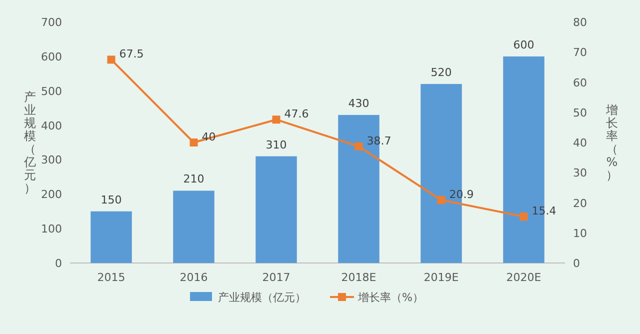 The width and height of the screenshot is (640, 334). I want to click on data-label: 210, so click(193, 179).